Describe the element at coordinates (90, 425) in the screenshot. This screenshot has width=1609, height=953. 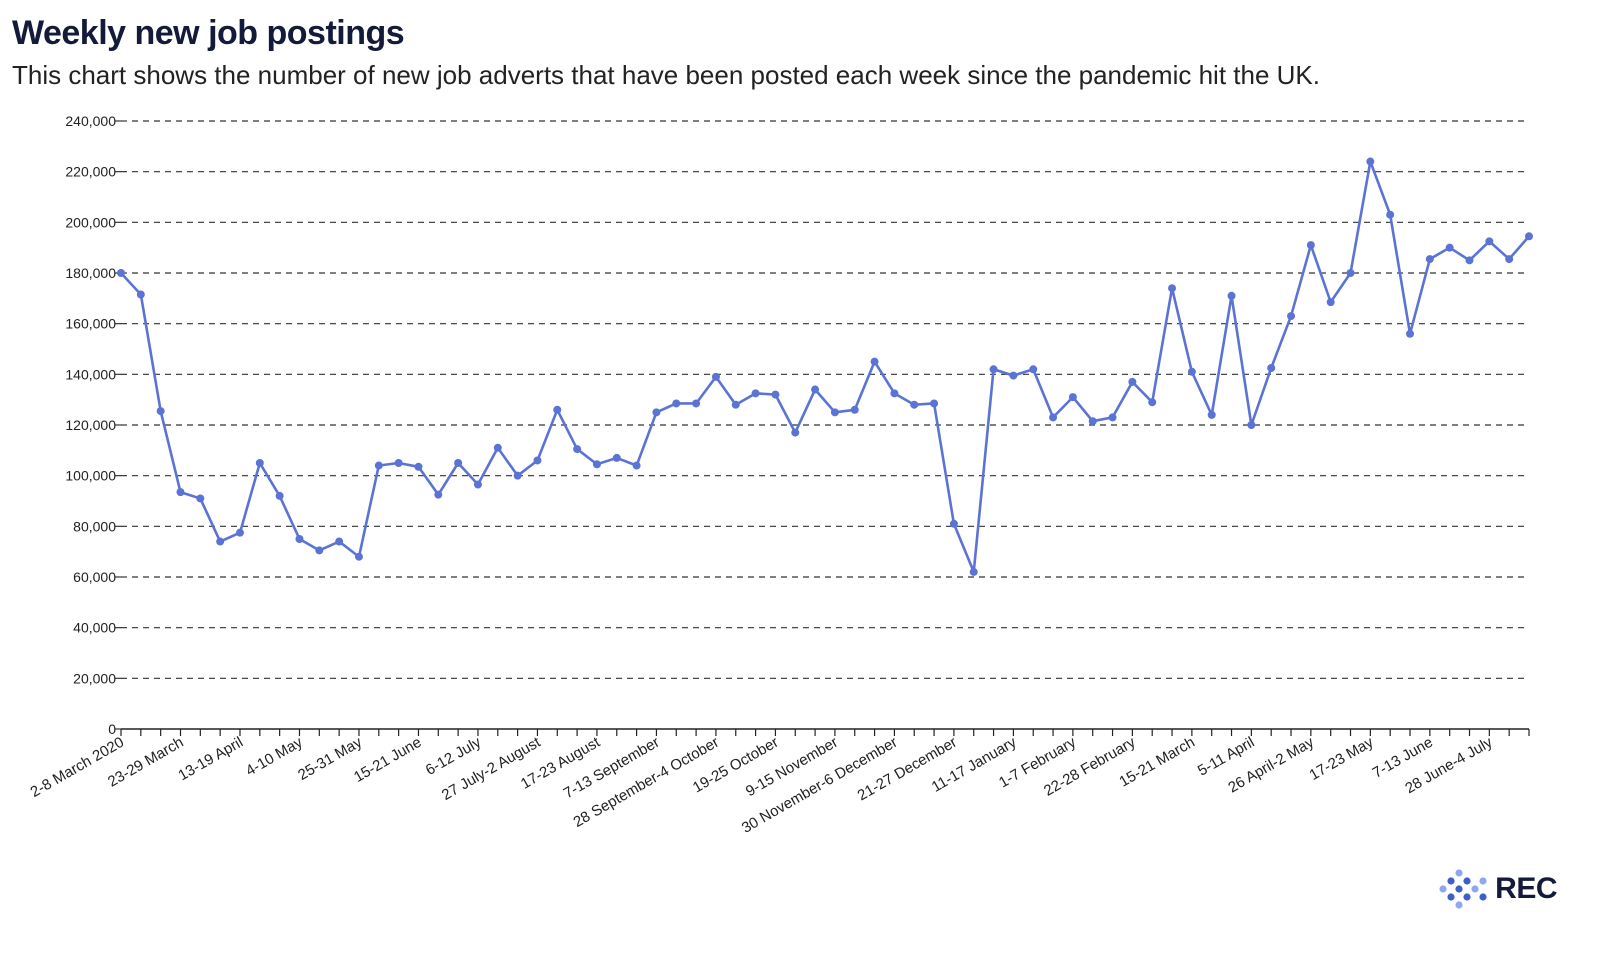
I see `y-tick-label: 120,000` at that location.